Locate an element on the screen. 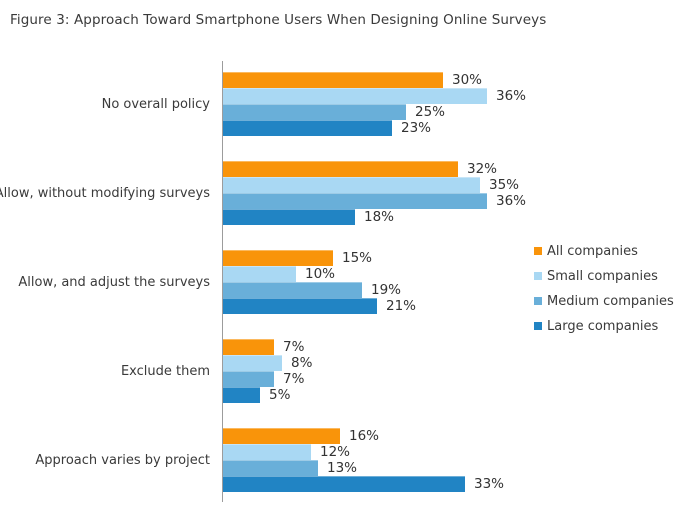 Image resolution: width=675 pixels, height=522 pixels. bar-row: 19% is located at coordinates (319, 290).